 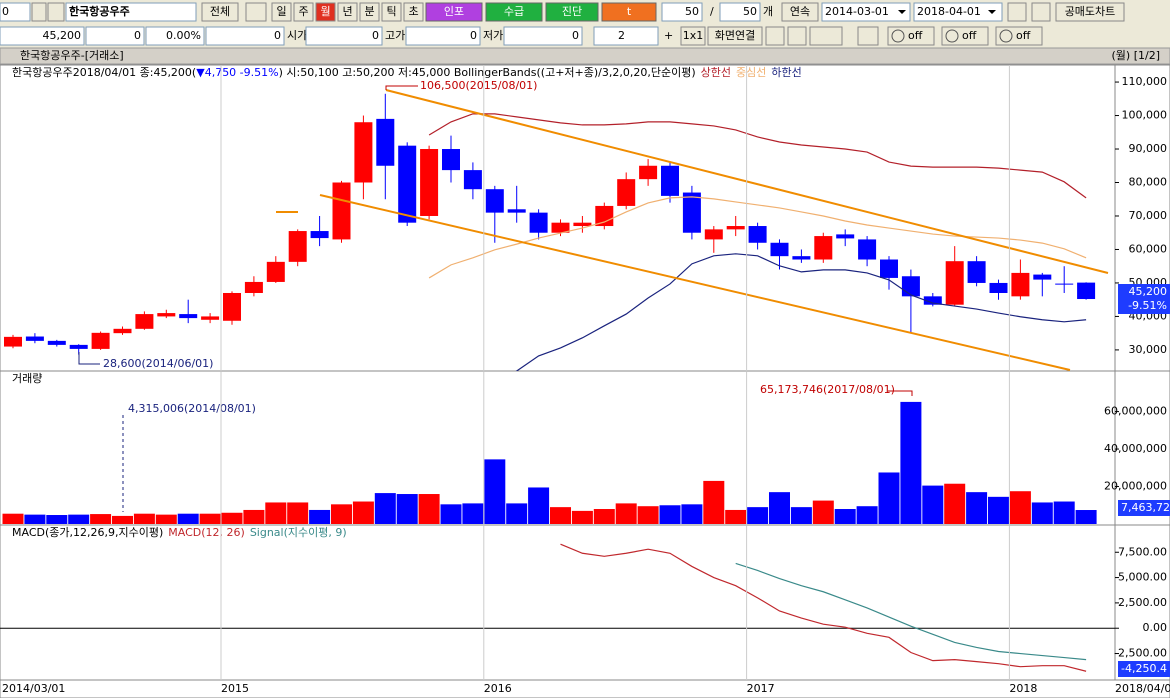 I want to click on last-change: -9.51%, so click(x=1147, y=305).